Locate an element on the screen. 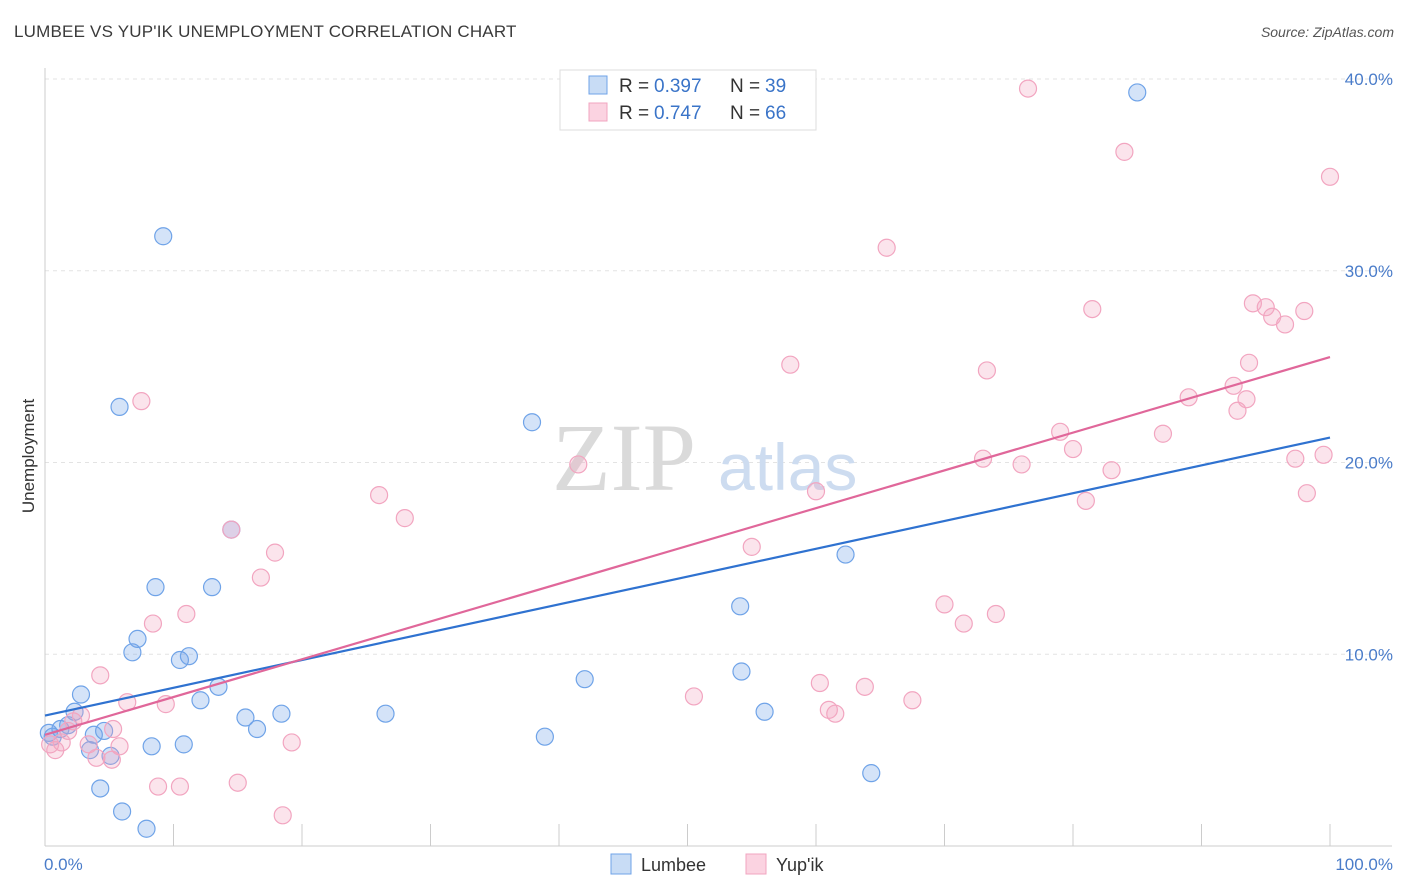  watermark-zip: ZIP is located at coordinates (624, 457).